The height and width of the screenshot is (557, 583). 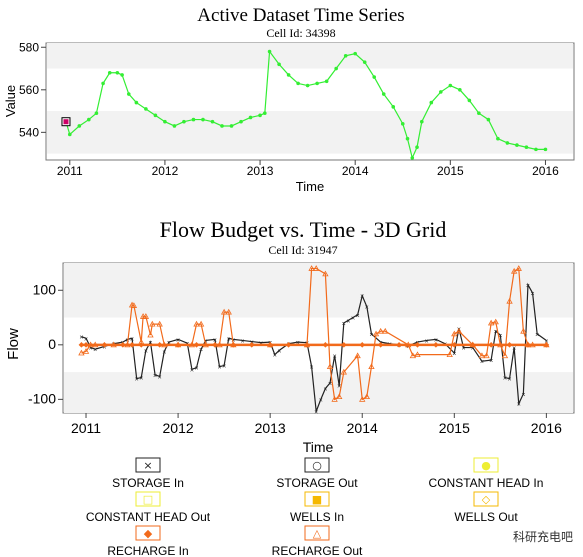 I want to click on chart-2-title: Flow Budget vs. Time - 3D Grid, so click(x=303, y=229).